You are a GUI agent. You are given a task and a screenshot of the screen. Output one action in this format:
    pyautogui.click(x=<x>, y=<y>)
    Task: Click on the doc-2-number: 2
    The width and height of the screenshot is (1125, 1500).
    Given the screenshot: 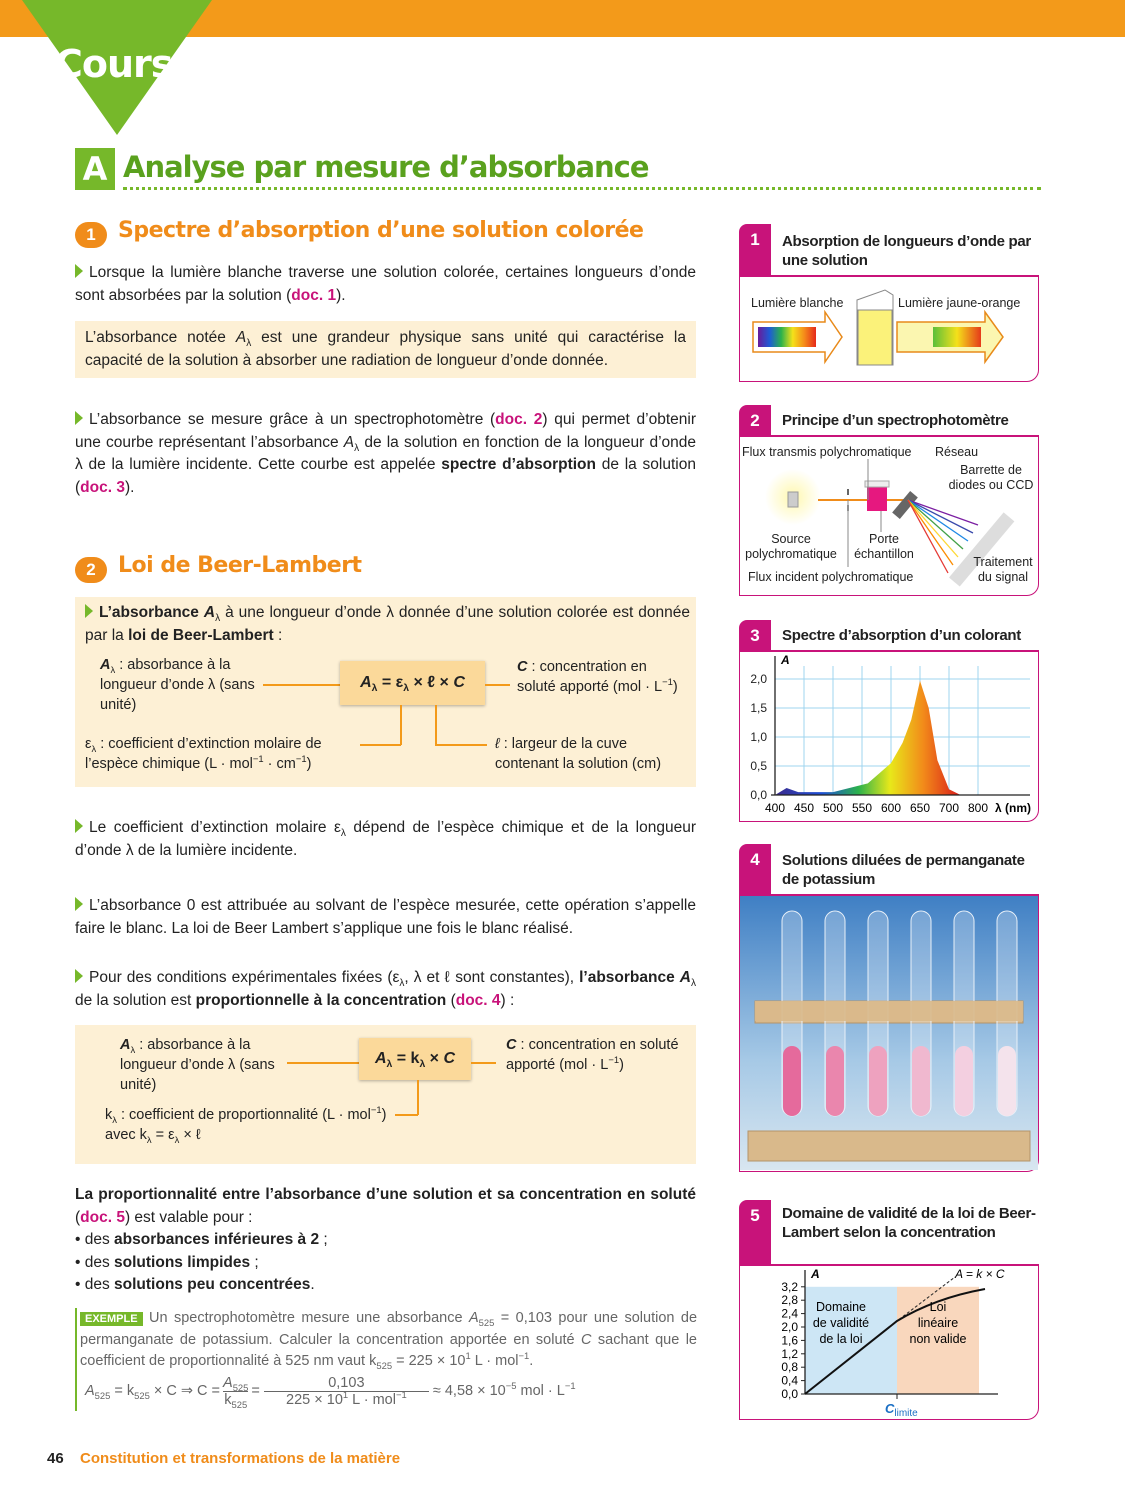 What is the action you would take?
    pyautogui.click(x=755, y=420)
    